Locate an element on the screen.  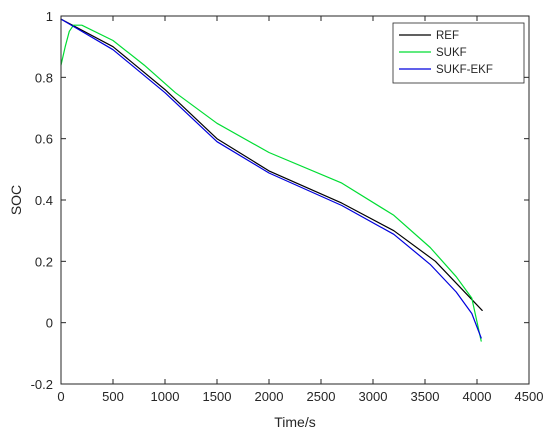
legend-box is located at coordinates (458, 53).